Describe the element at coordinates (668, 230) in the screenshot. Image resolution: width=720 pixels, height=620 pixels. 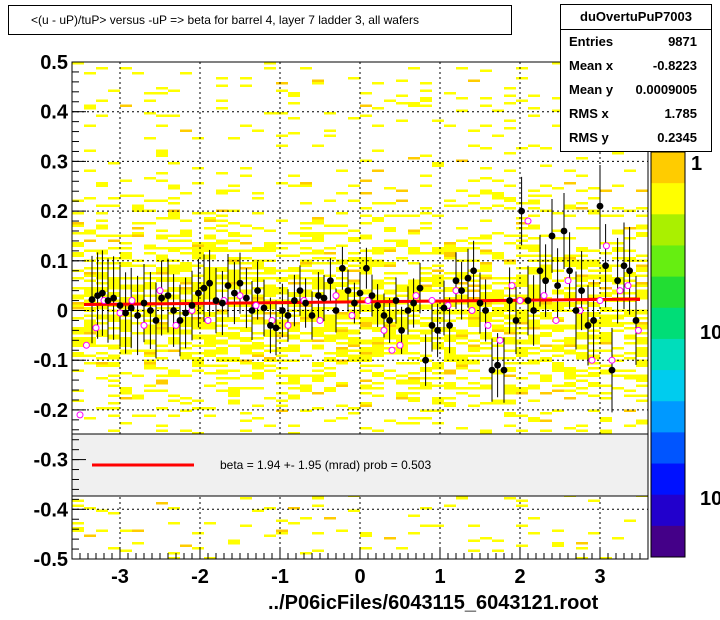
I see `palette-band` at that location.